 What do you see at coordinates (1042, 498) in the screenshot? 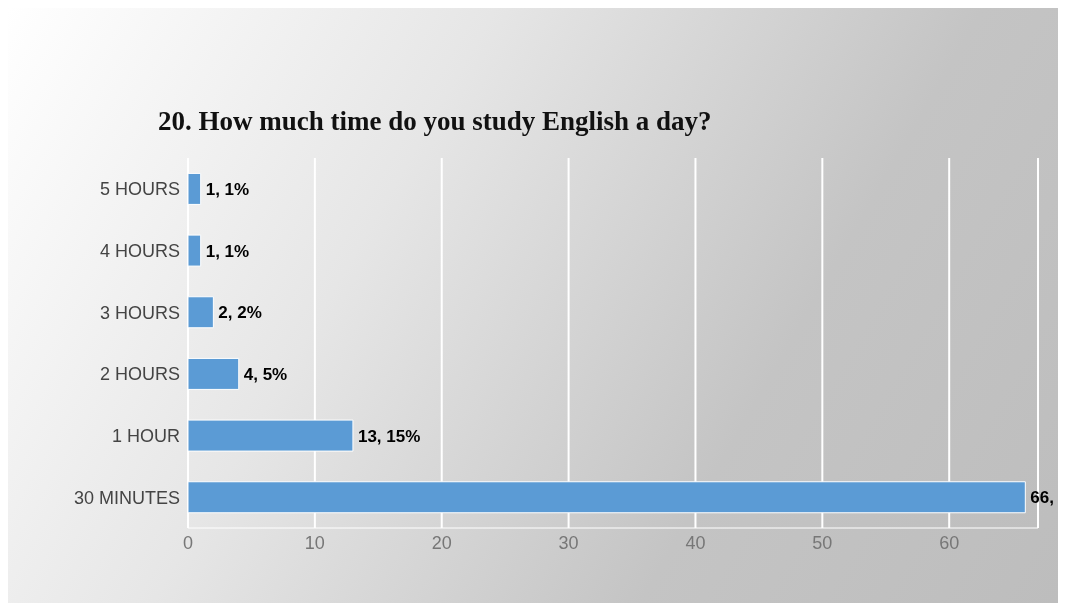
I see `data-label: 66,` at bounding box center [1042, 498].